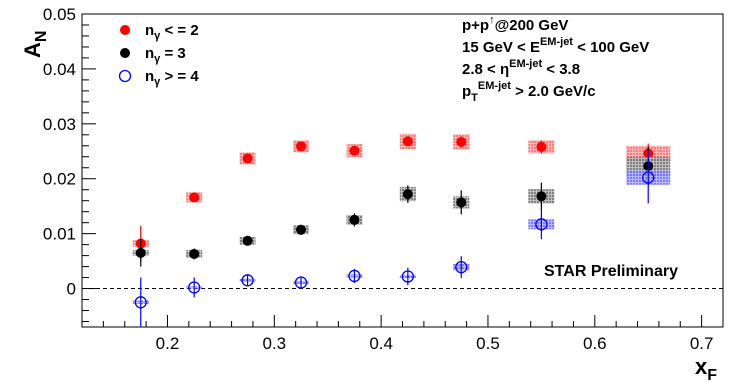 This screenshot has width=729, height=383. I want to click on x-tick-label: 0.3, so click(274, 343).